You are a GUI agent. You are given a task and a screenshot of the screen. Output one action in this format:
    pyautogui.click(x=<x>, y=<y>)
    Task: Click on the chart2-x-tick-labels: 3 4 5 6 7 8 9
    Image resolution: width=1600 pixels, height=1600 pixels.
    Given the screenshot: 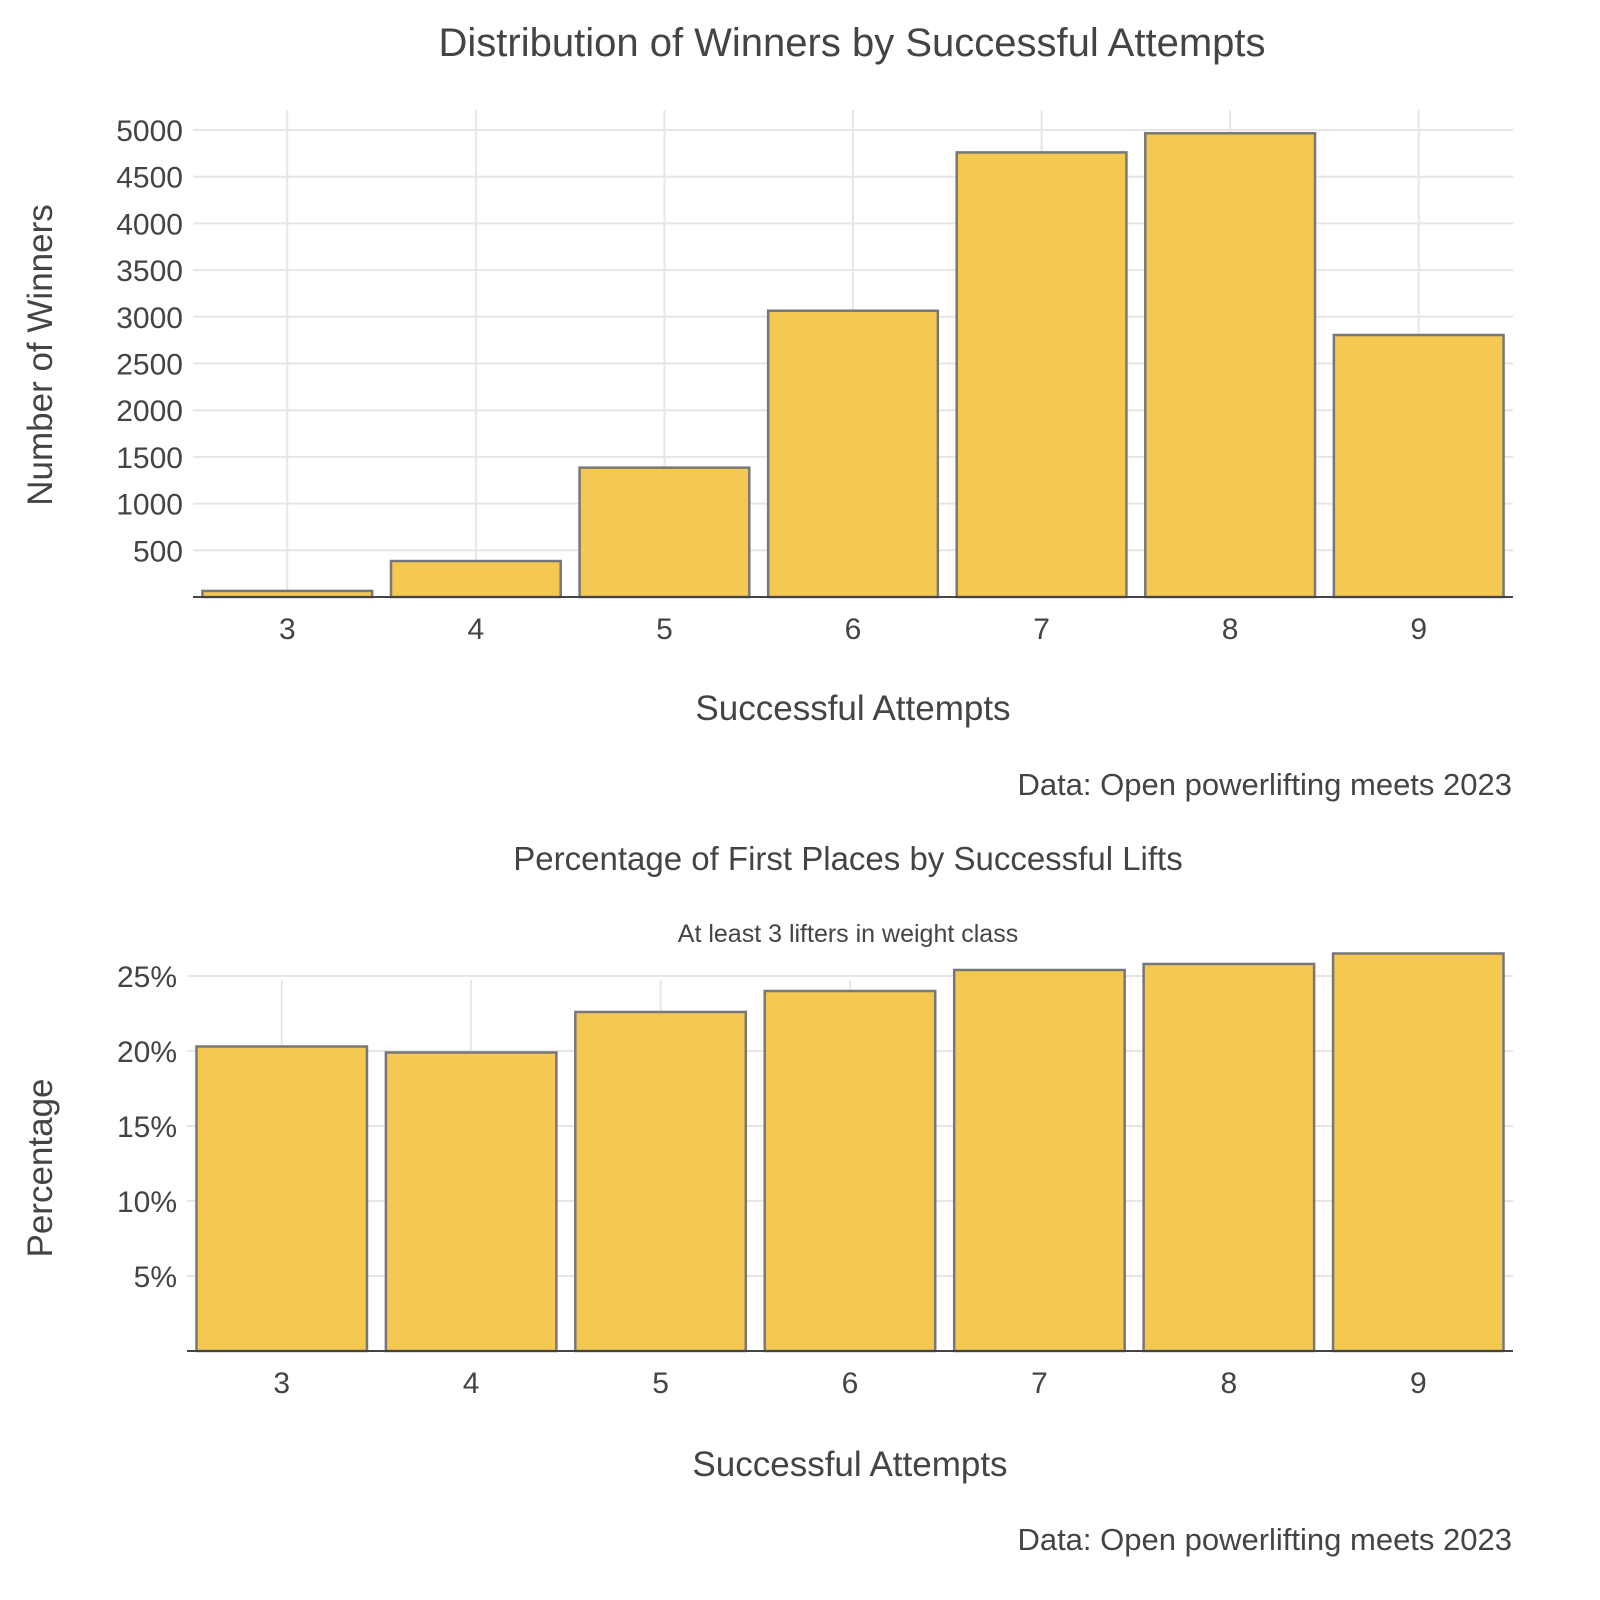 What is the action you would take?
    pyautogui.click(x=849, y=1383)
    